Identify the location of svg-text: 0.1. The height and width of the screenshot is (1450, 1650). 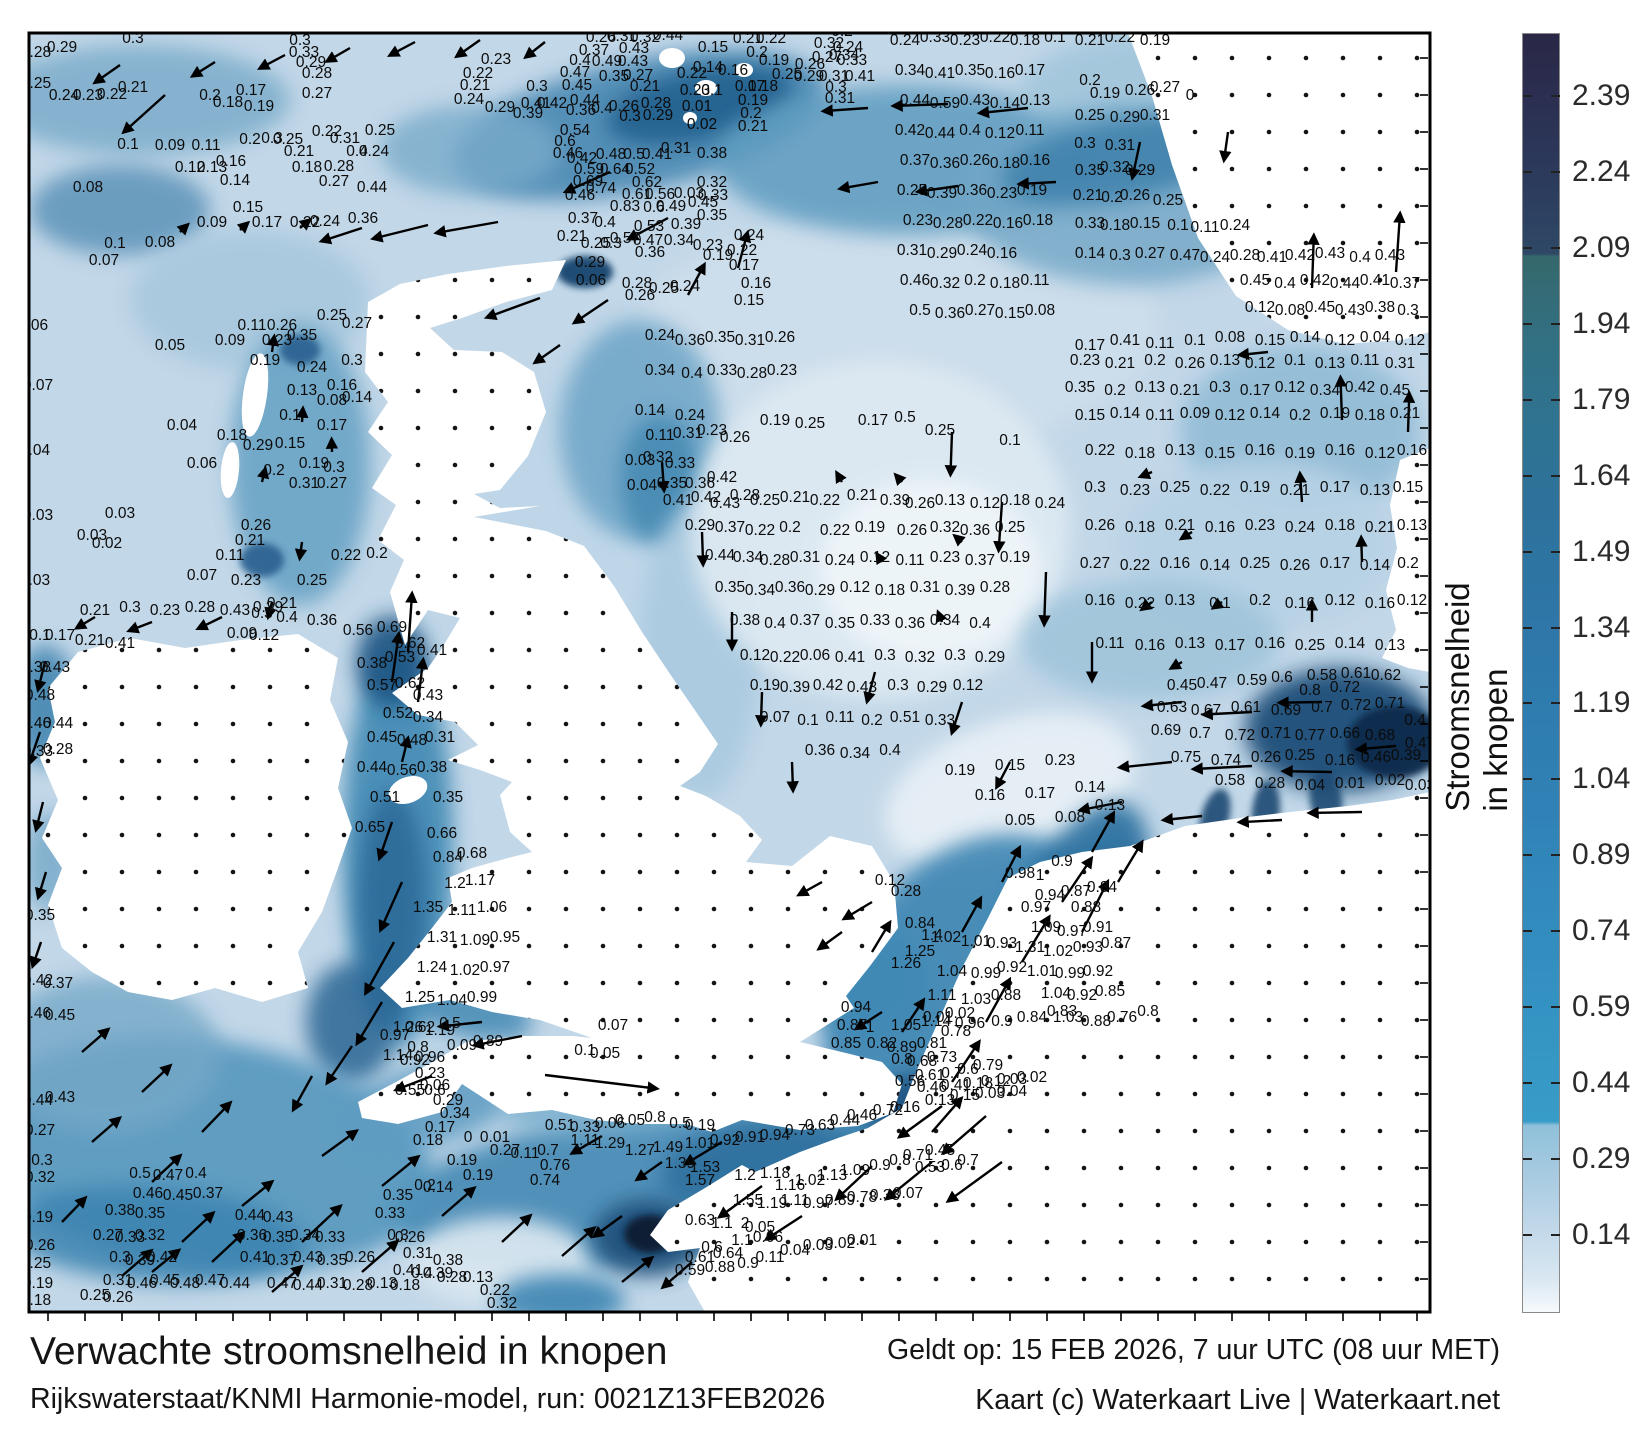
(1295, 360).